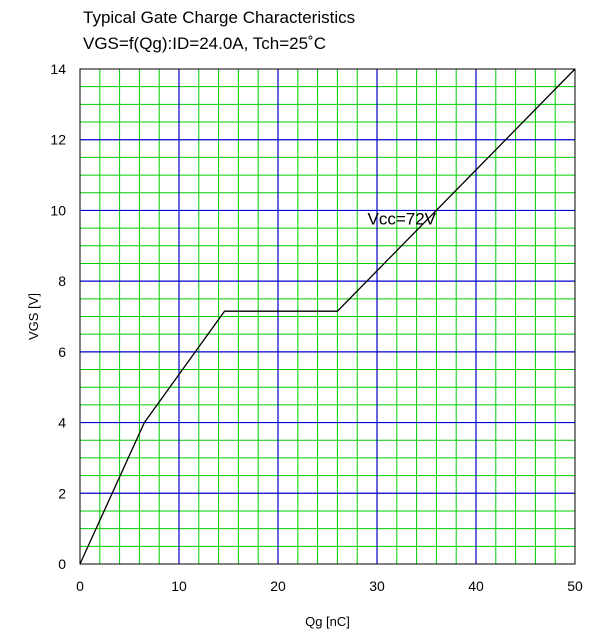  Describe the element at coordinates (80, 586) in the screenshot. I see `x-tick-label: 0` at that location.